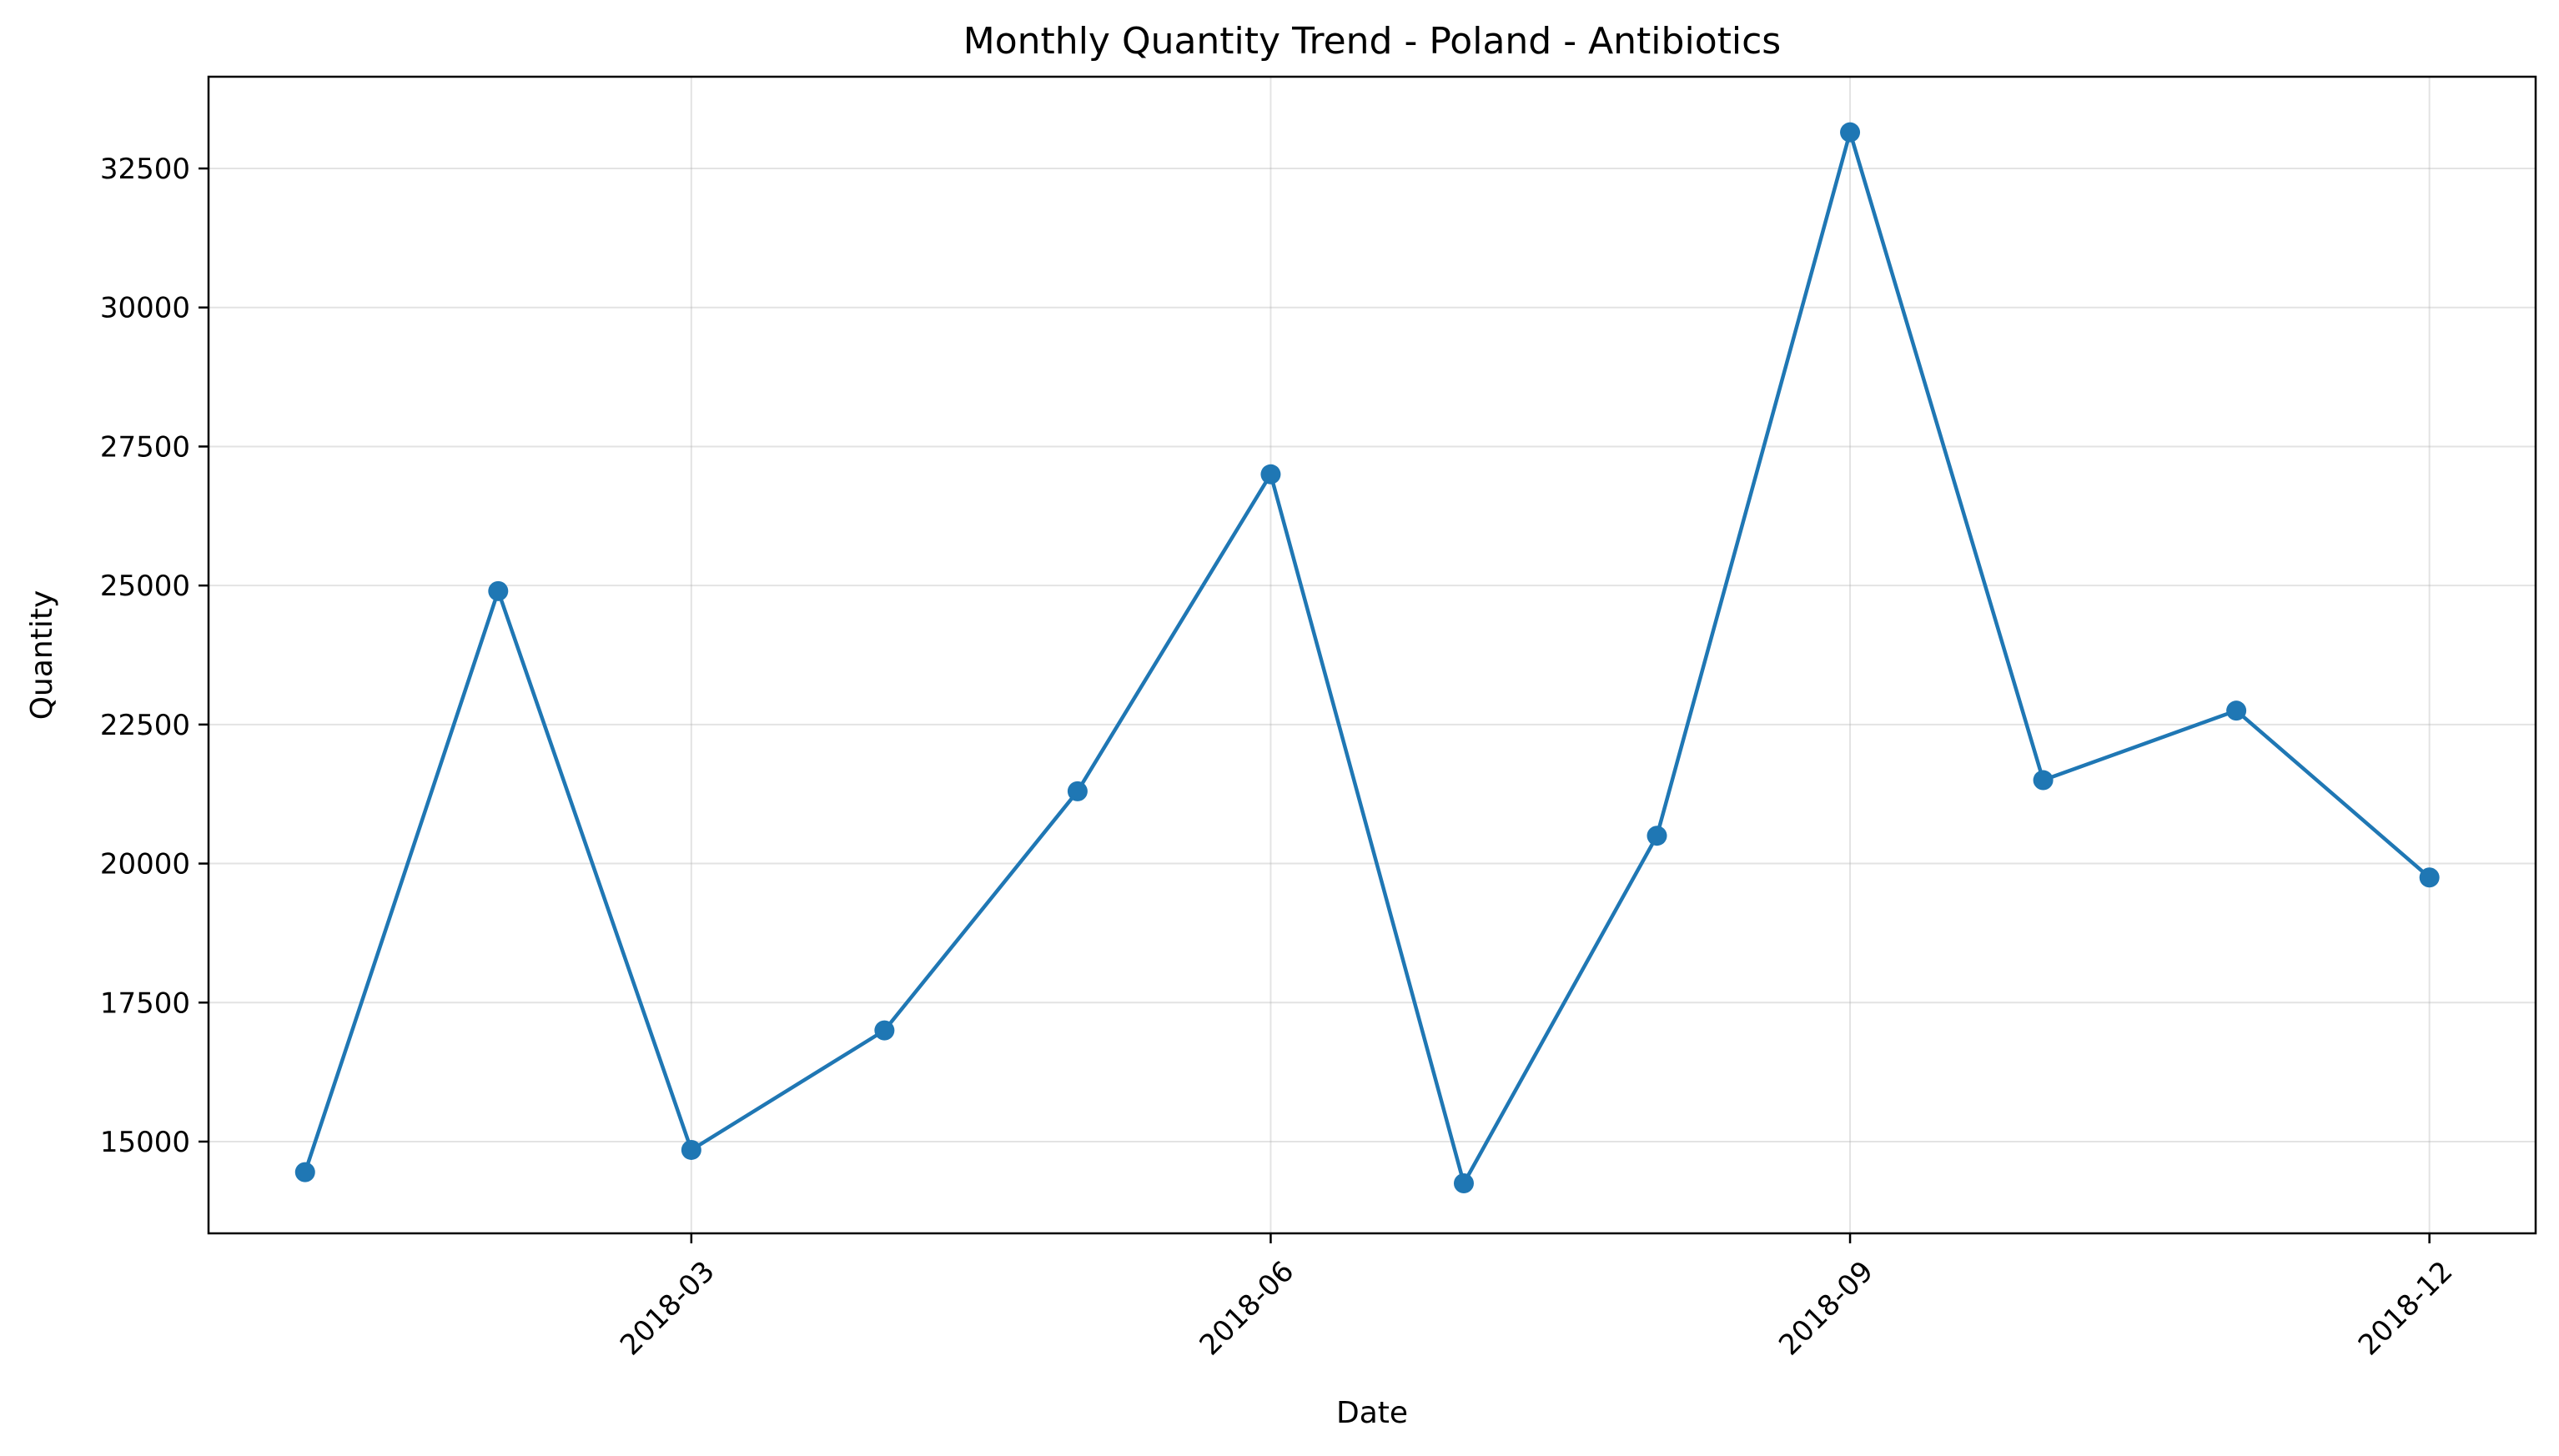 The width and height of the screenshot is (2559, 1456). What do you see at coordinates (1247, 1309) in the screenshot?
I see `x-tick-label: 2018-06` at bounding box center [1247, 1309].